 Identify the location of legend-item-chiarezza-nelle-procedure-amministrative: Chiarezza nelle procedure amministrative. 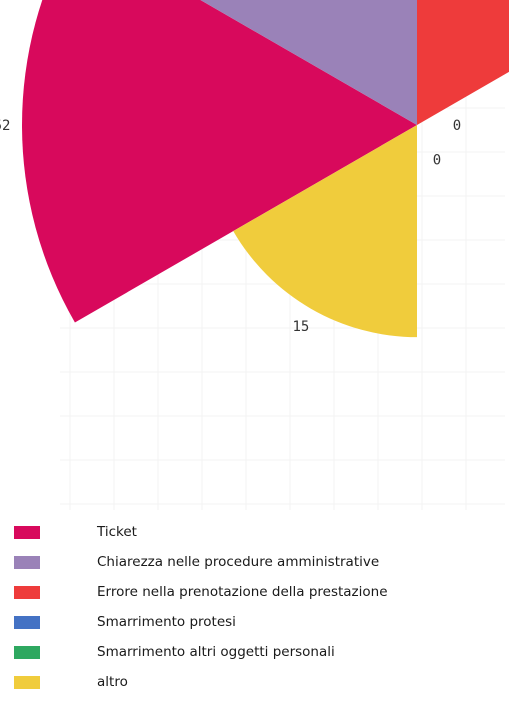
(201, 562).